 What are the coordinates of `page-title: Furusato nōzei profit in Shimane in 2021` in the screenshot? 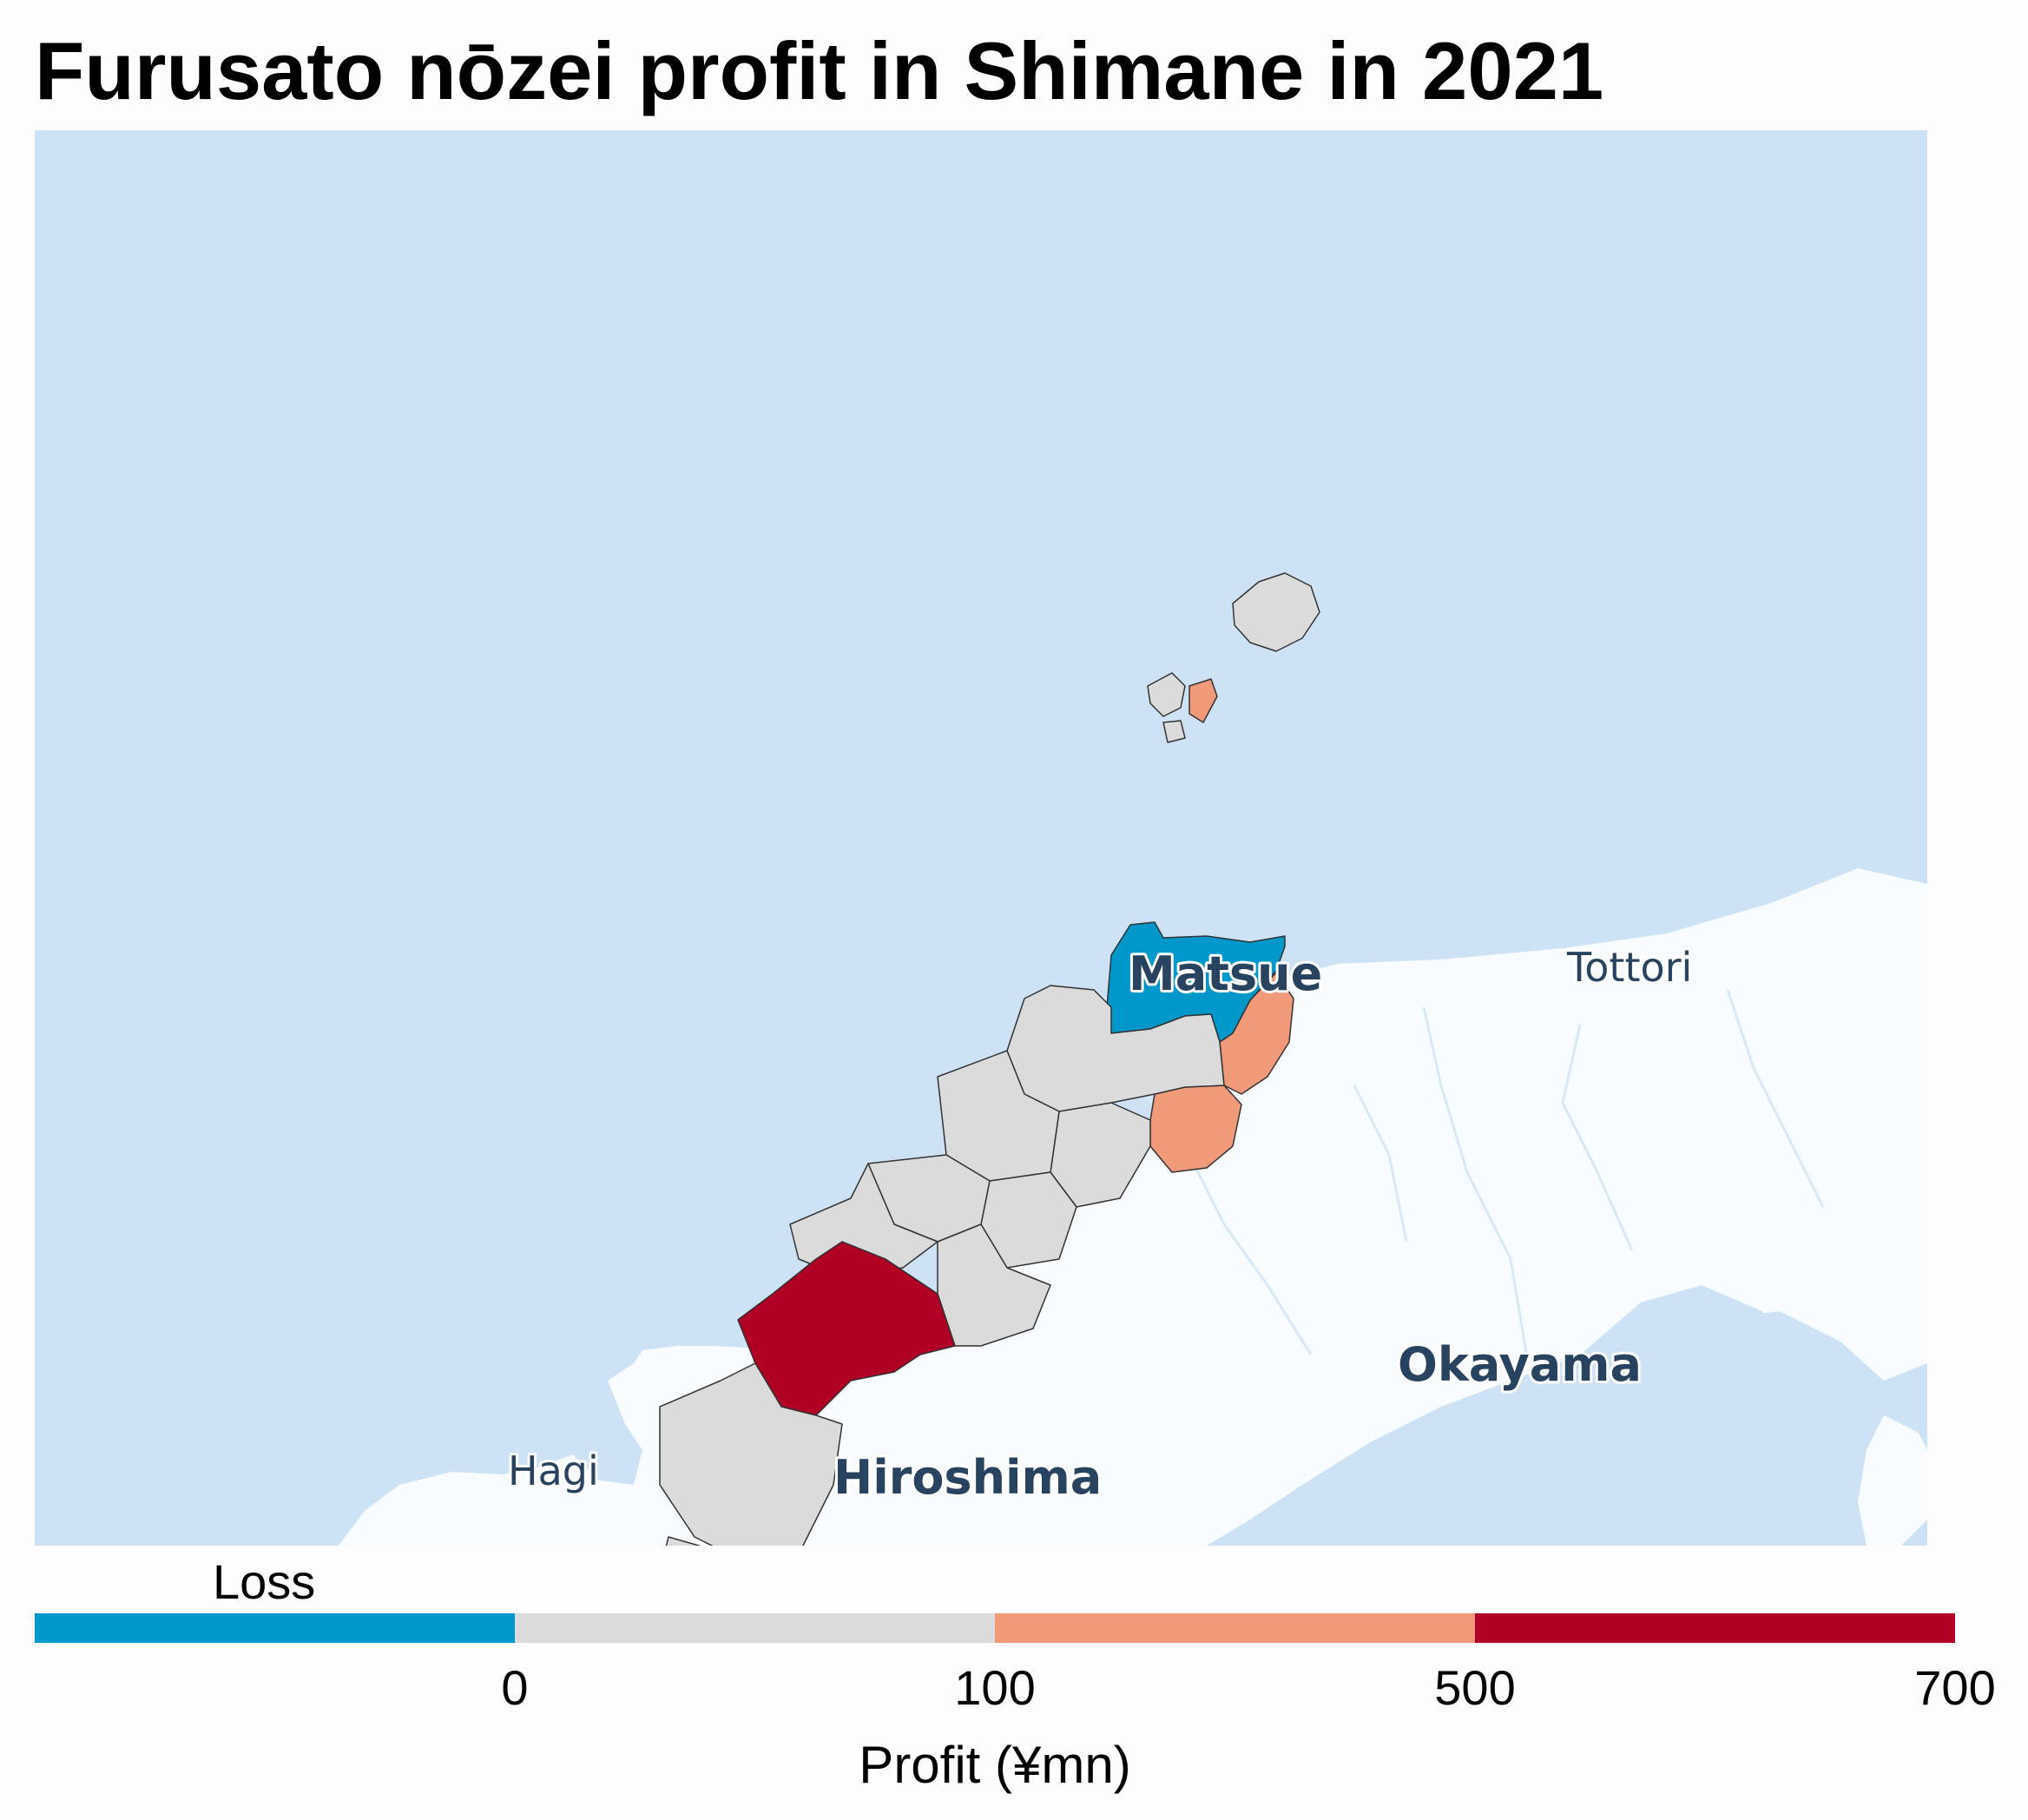 It's located at (819, 70).